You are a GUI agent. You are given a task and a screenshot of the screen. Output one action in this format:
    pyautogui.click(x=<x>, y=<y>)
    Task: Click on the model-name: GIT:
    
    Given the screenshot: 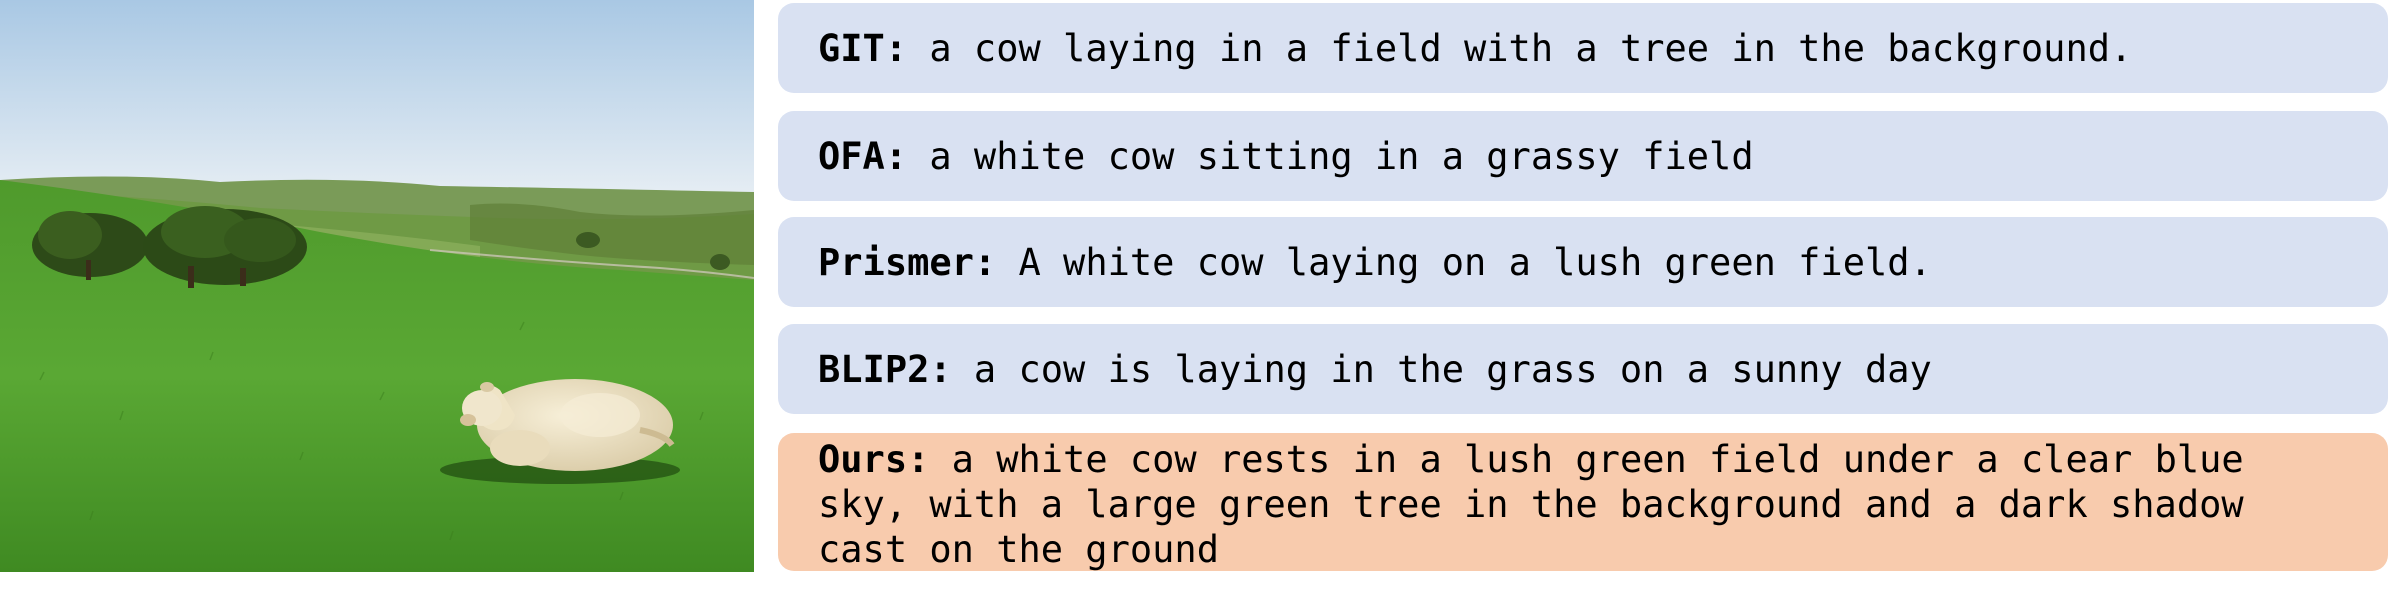 What is the action you would take?
    pyautogui.click(x=863, y=48)
    